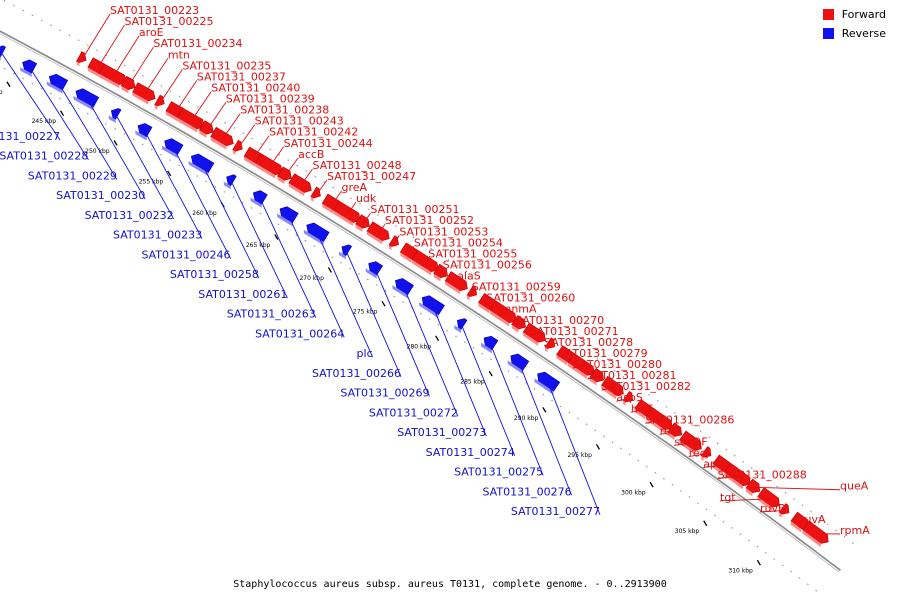 This screenshot has width=900, height=600. I want to click on gene-label: aroE, so click(151, 32).